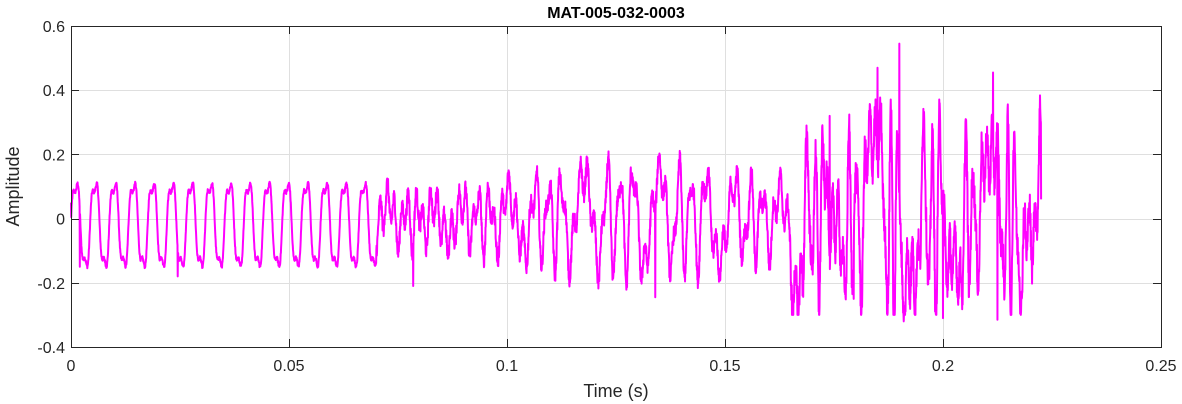  Describe the element at coordinates (60, 220) in the screenshot. I see `y-tick-label: 0` at that location.